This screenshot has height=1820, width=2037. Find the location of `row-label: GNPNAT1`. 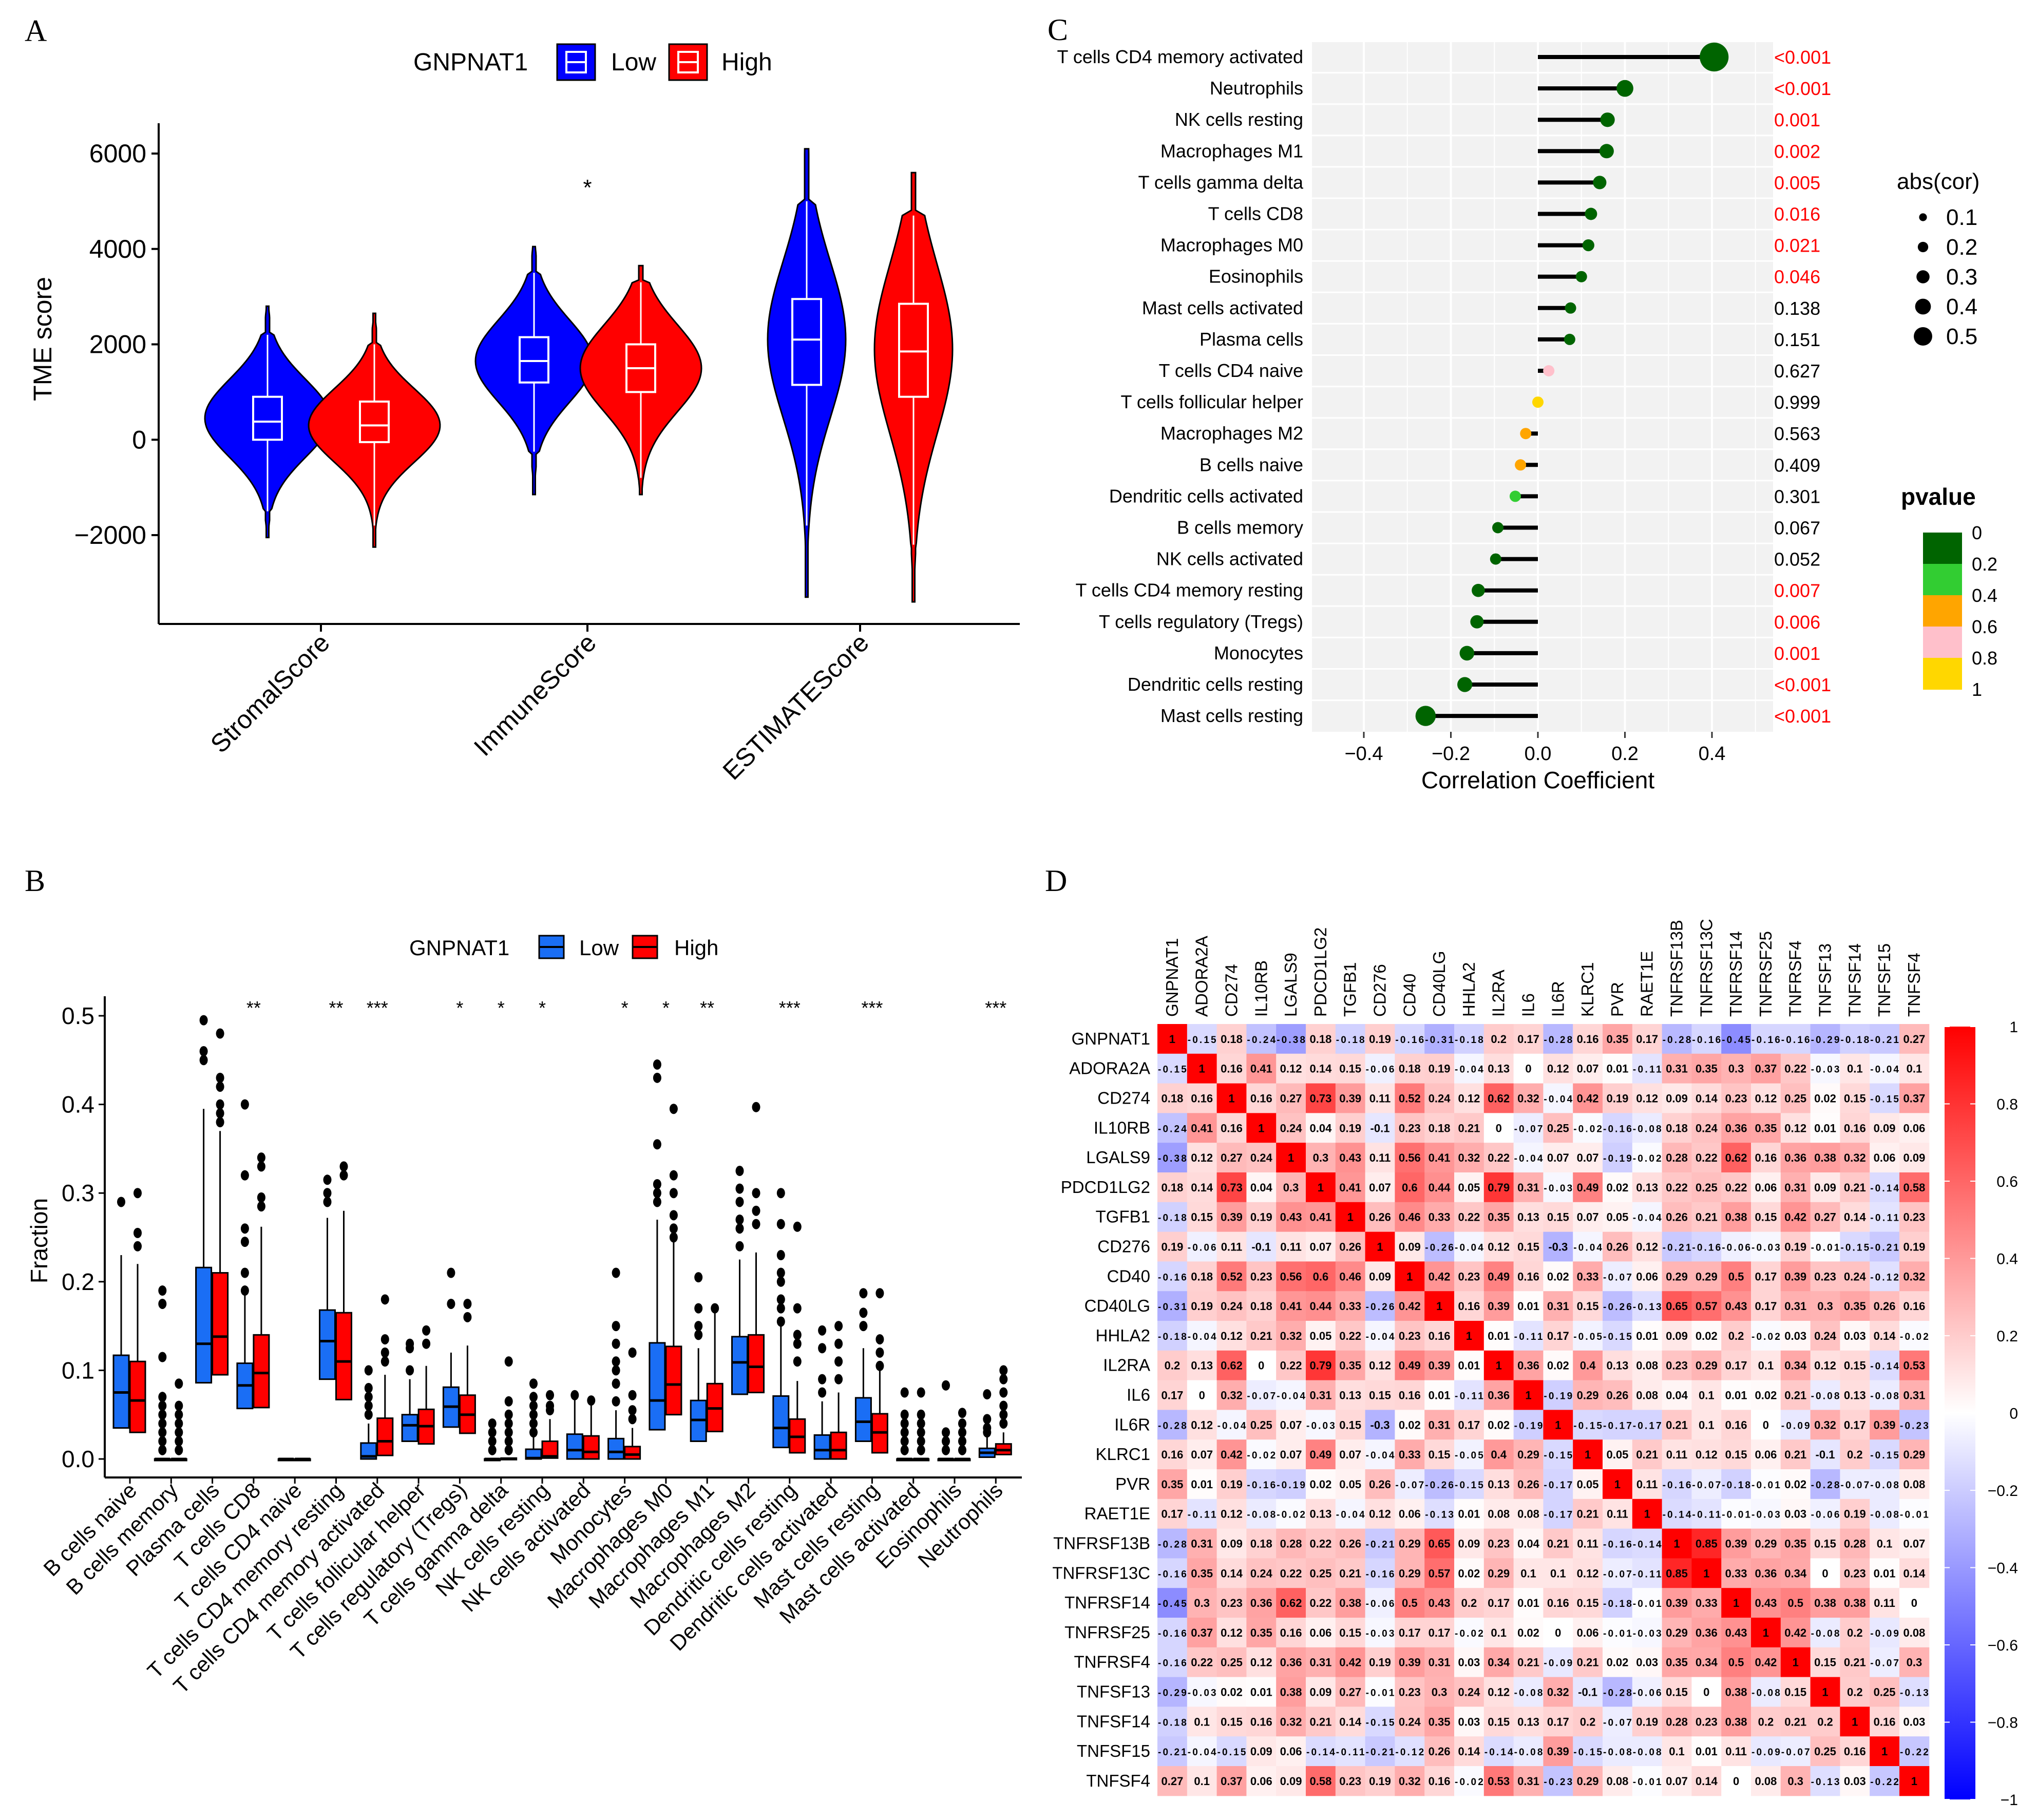

row-label: GNPNAT1 is located at coordinates (1111, 1038).